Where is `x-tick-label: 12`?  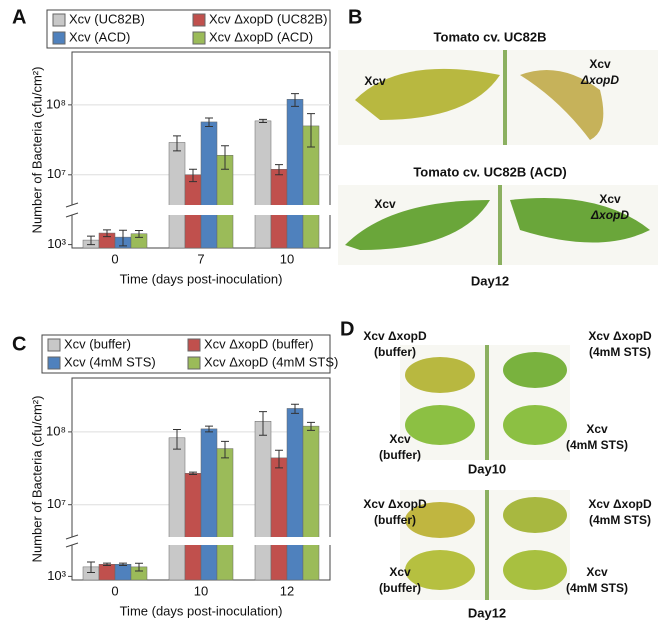 x-tick-label: 12 is located at coordinates (287, 590).